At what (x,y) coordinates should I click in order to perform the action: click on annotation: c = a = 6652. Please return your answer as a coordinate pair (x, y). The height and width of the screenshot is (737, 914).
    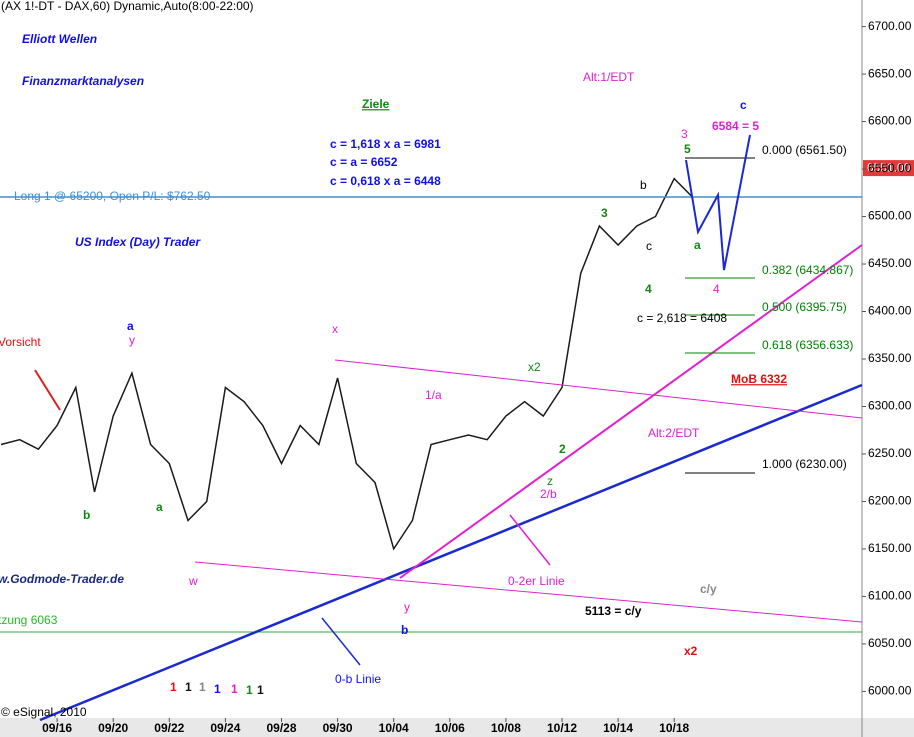
    Looking at the image, I should click on (364, 162).